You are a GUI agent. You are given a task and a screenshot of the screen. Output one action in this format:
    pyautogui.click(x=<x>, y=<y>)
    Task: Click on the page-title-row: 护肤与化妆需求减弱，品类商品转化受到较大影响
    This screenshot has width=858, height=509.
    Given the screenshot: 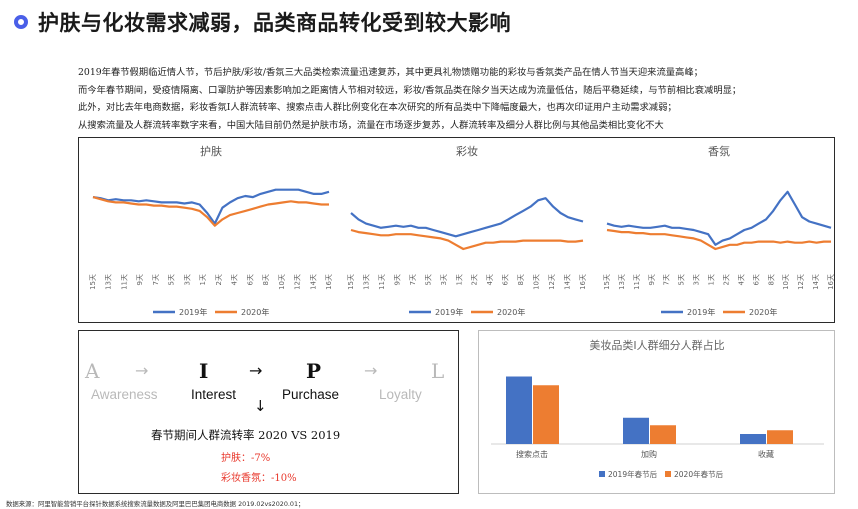 What is the action you would take?
    pyautogui.click(x=262, y=22)
    